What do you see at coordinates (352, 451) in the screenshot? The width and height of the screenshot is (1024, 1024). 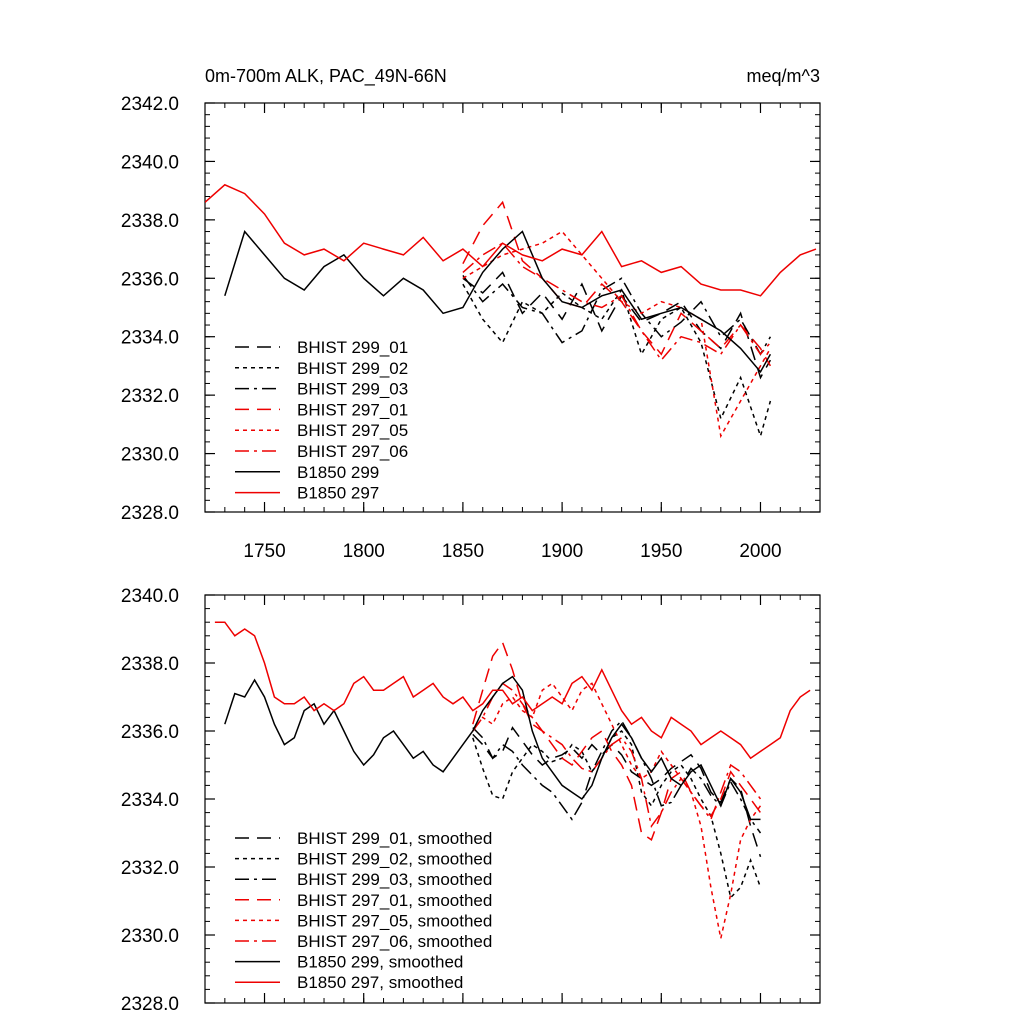 I see `legend-label: BHIST 297_06` at bounding box center [352, 451].